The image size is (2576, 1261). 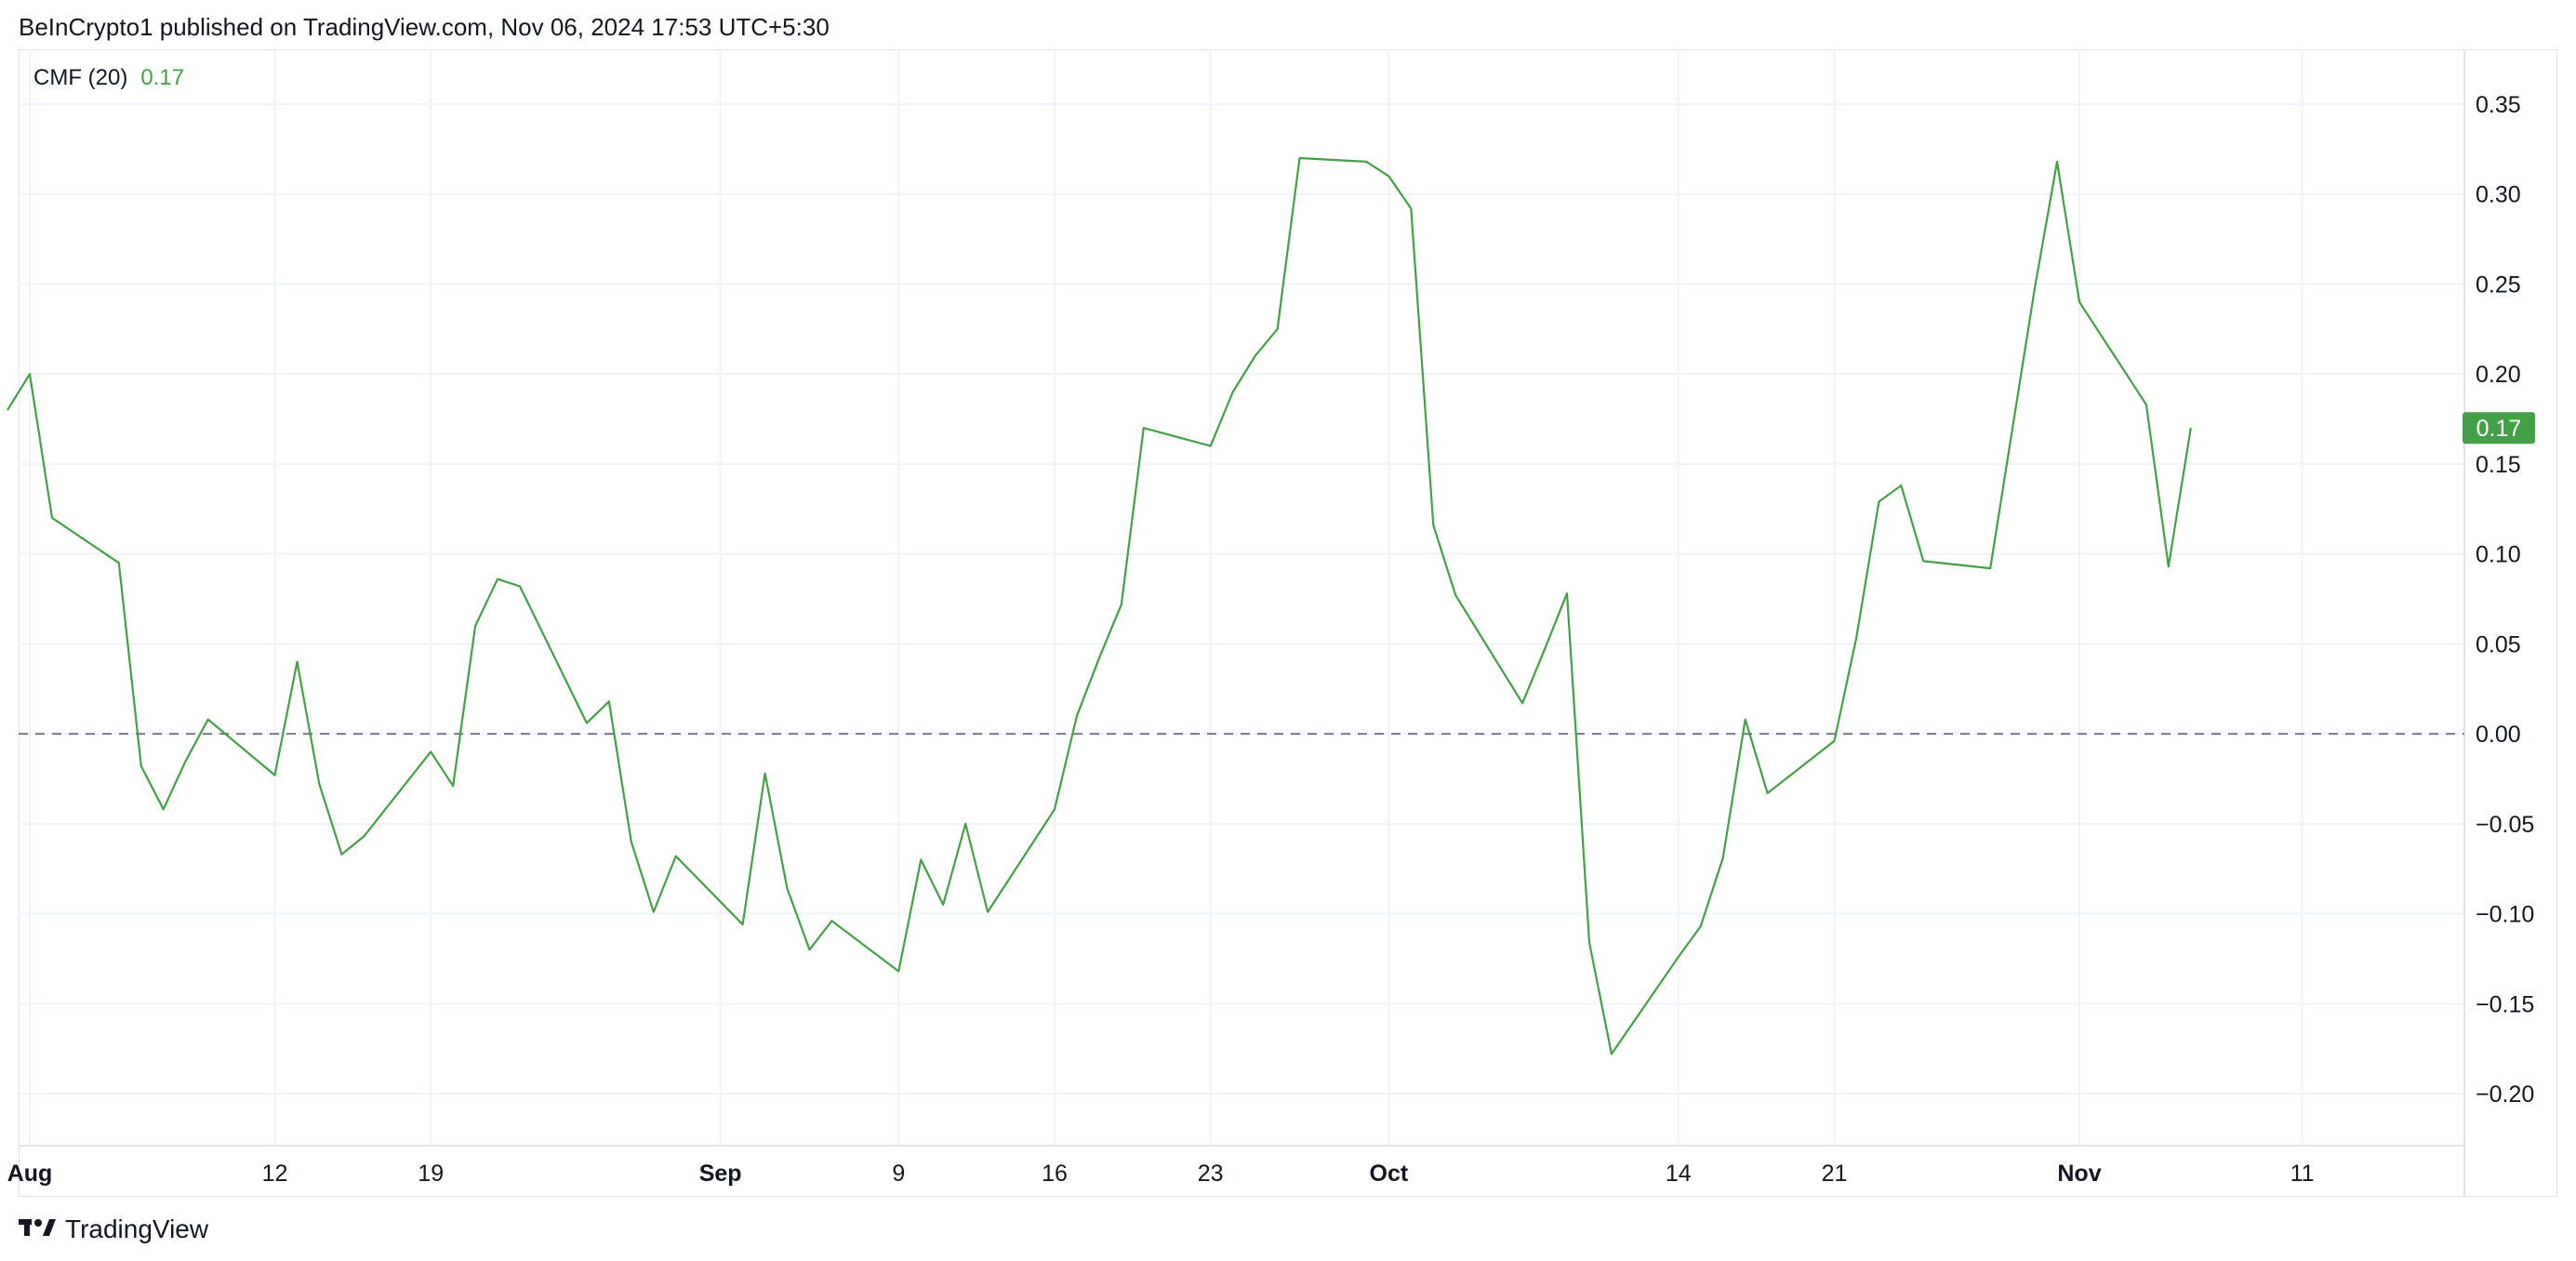 I want to click on indicator-name: CMF (20), so click(x=80, y=77).